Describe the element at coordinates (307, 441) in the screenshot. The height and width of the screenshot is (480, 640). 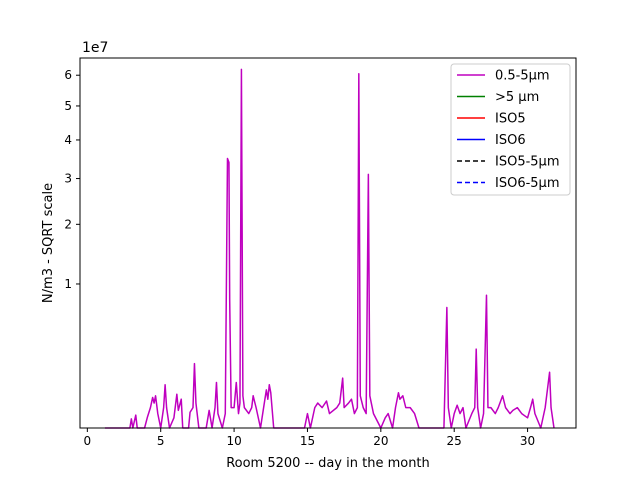
I see `x-tick-label: 15` at that location.